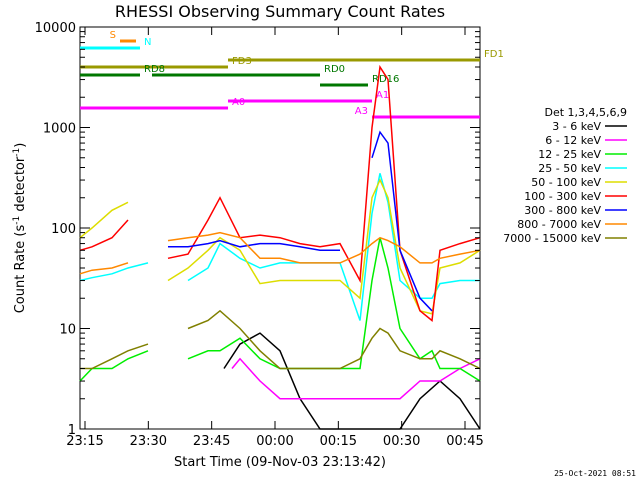 The image size is (640, 480). I want to click on x-tick-label: 00:45, so click(464, 441).